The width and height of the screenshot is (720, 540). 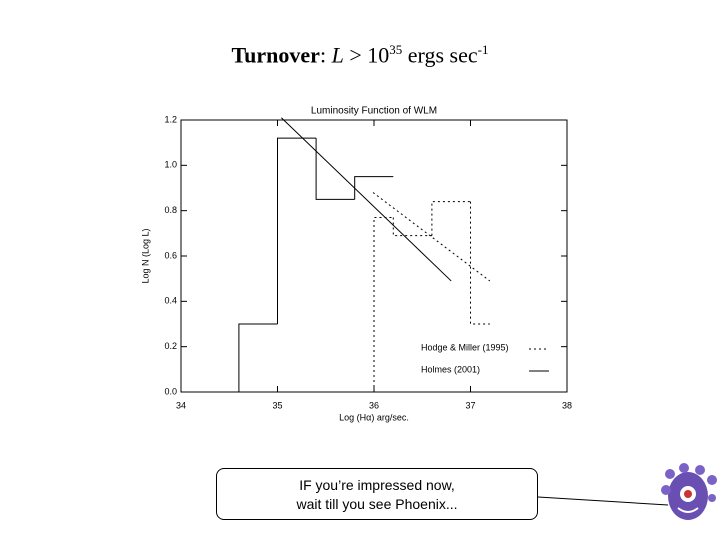 I want to click on x-tick-label: 35, so click(x=277, y=405).